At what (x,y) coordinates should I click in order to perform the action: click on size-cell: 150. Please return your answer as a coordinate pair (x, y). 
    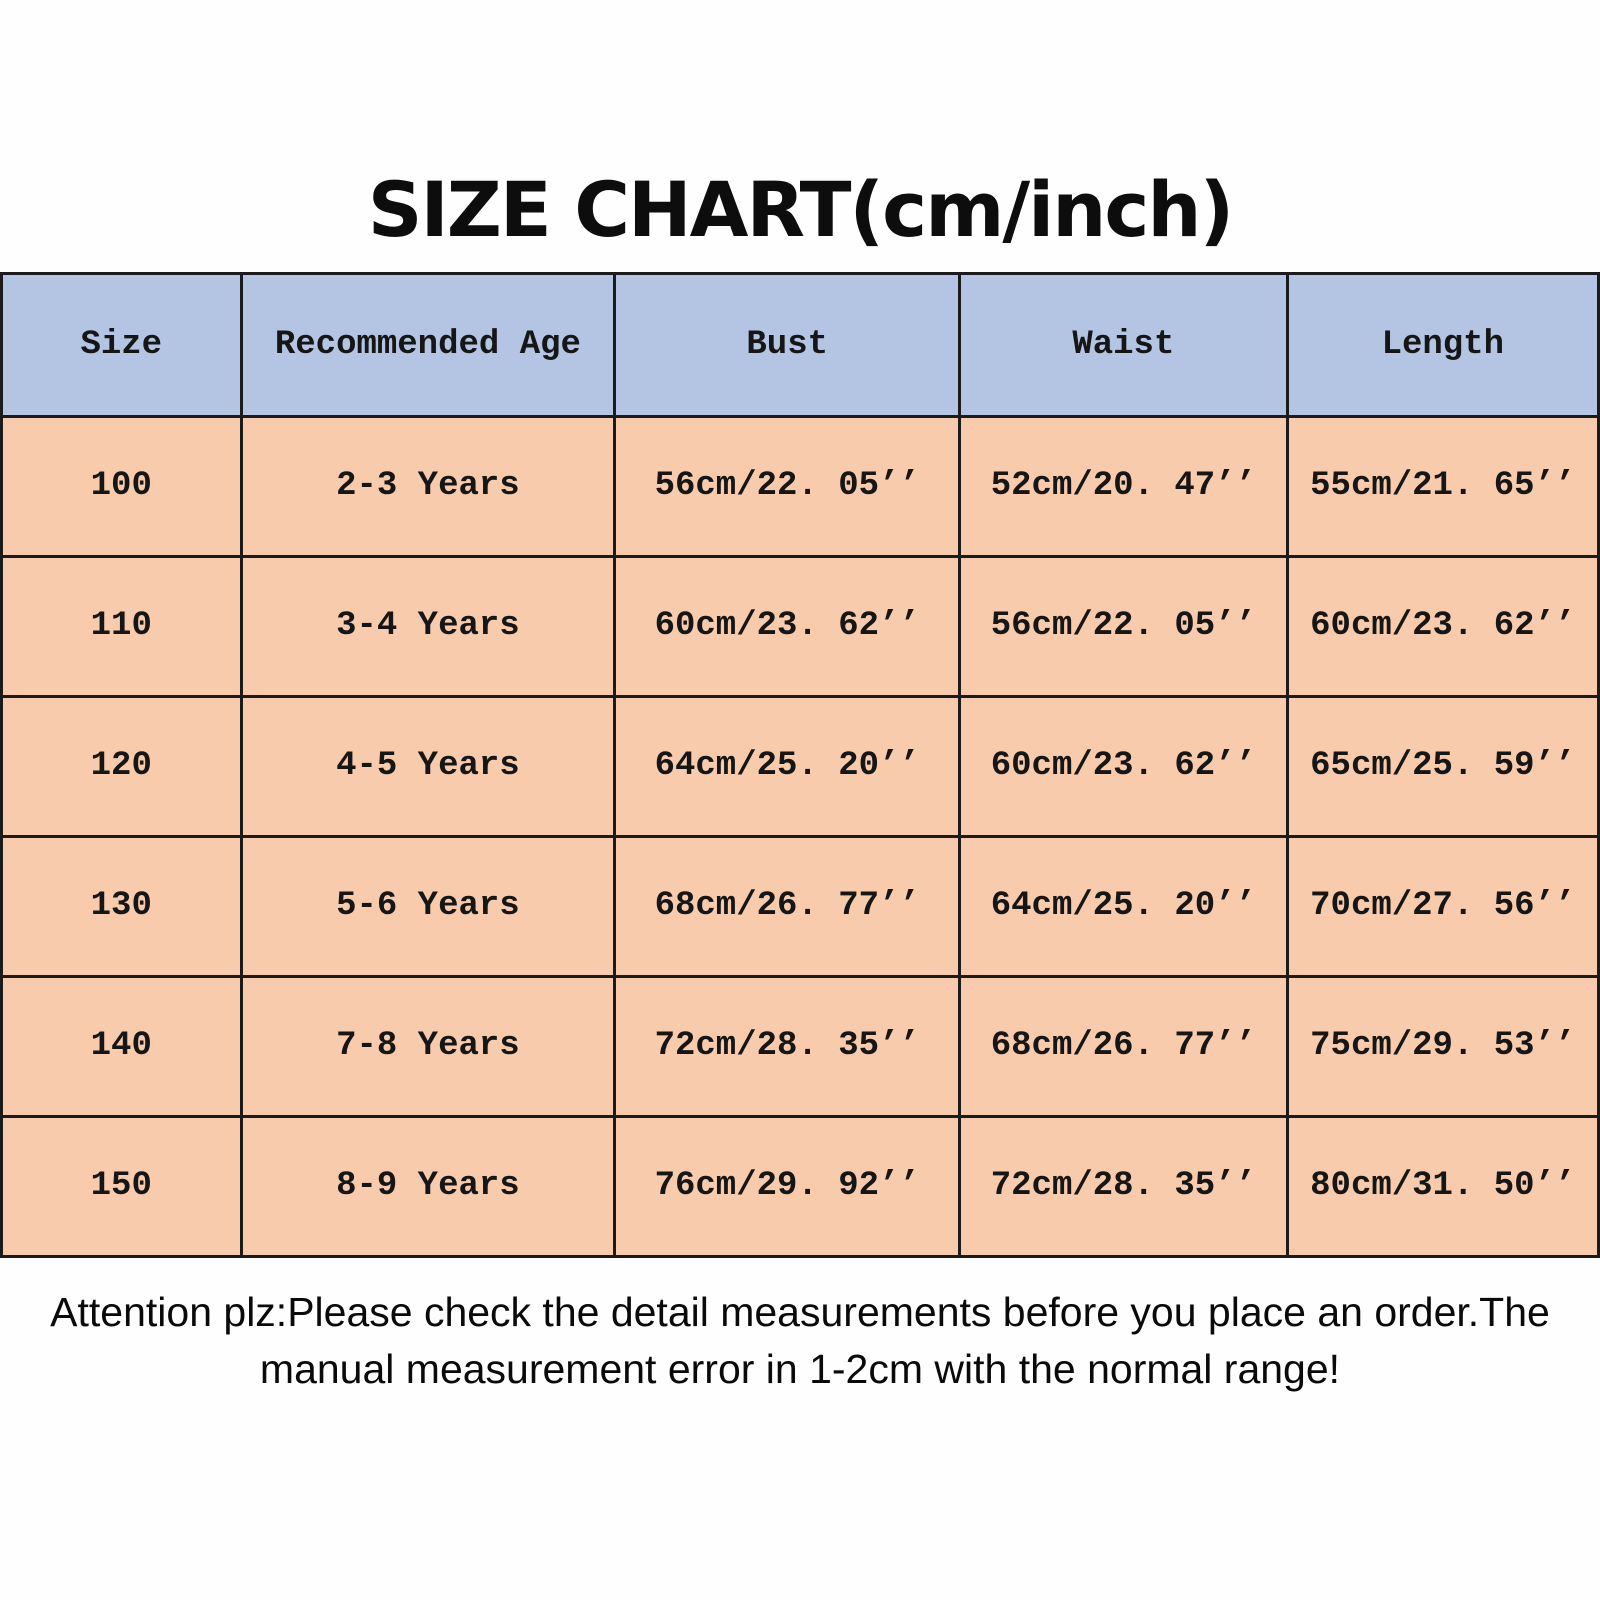
    Looking at the image, I should click on (121, 1186).